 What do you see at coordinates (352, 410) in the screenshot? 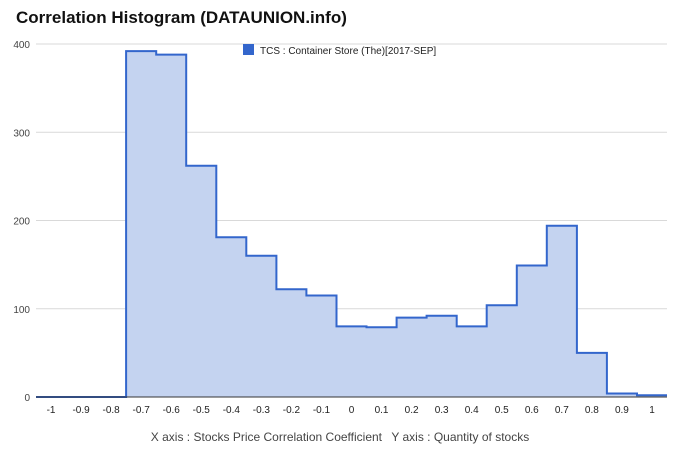
I see `x-tick-label: 0` at bounding box center [352, 410].